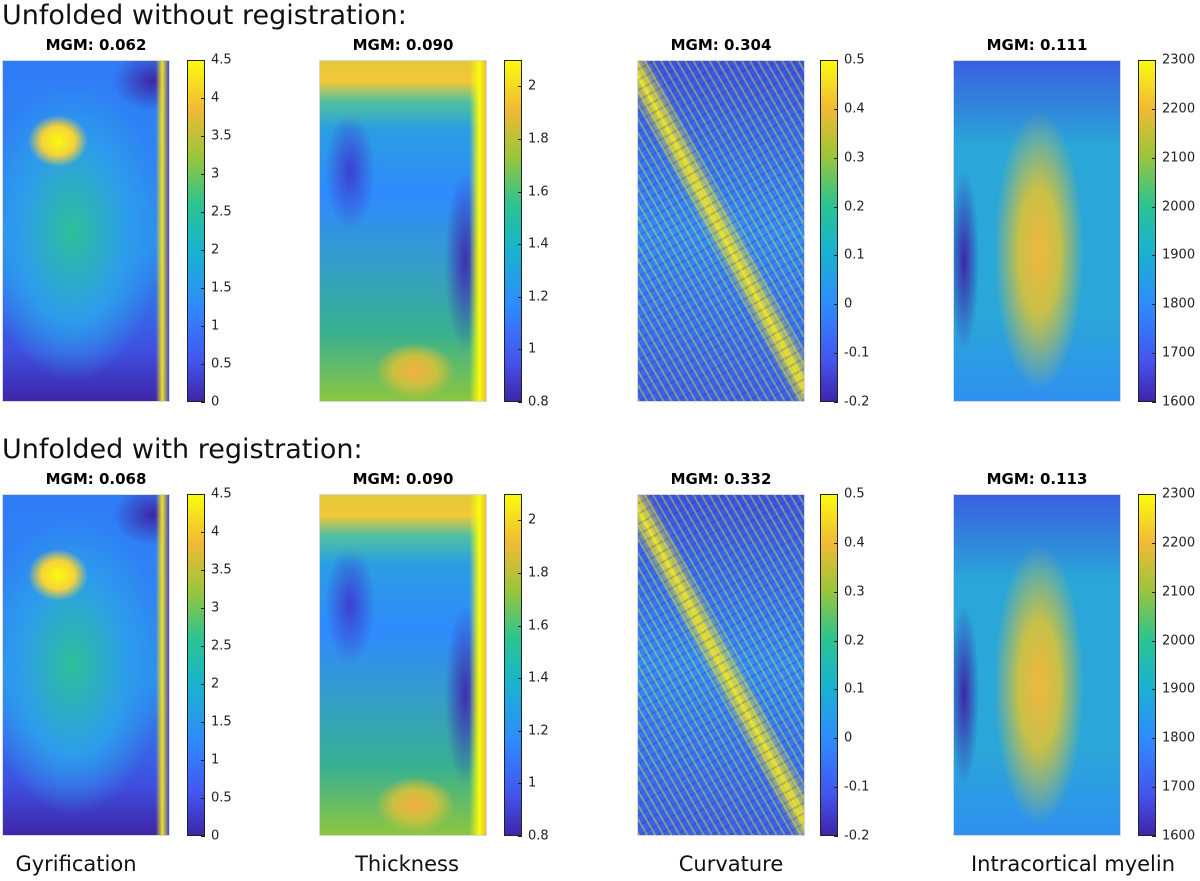 This screenshot has width=1200, height=881. What do you see at coordinates (215, 608) in the screenshot?
I see `colorbar-tick-label: 3` at bounding box center [215, 608].